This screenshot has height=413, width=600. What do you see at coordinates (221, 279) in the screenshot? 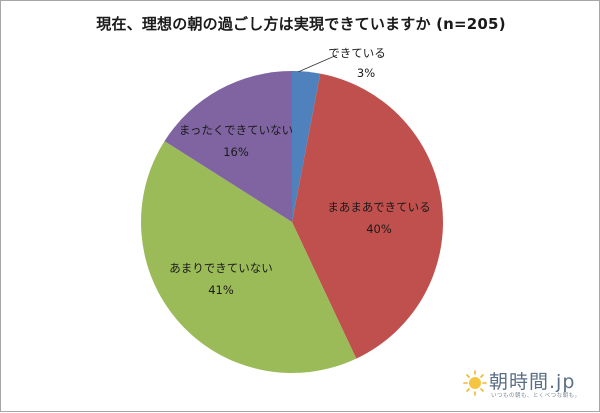
I see `label-amari: あまりできていない 41%` at bounding box center [221, 279].